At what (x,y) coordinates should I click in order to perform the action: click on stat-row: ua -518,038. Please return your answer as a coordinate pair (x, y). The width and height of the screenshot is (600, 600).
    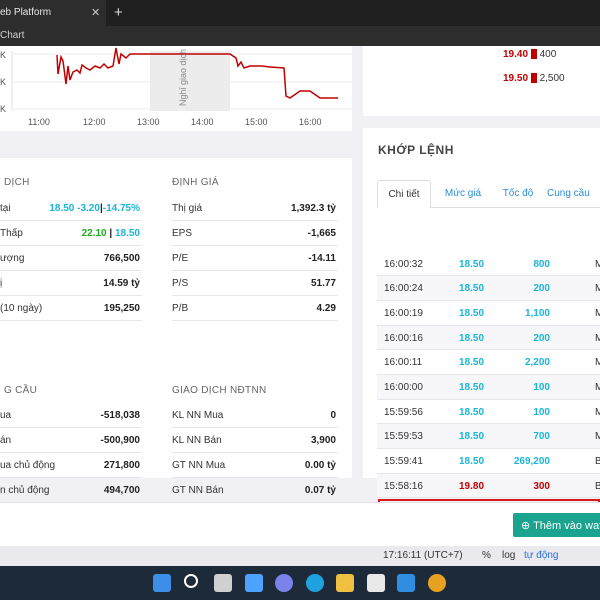
    Looking at the image, I should click on (71, 415).